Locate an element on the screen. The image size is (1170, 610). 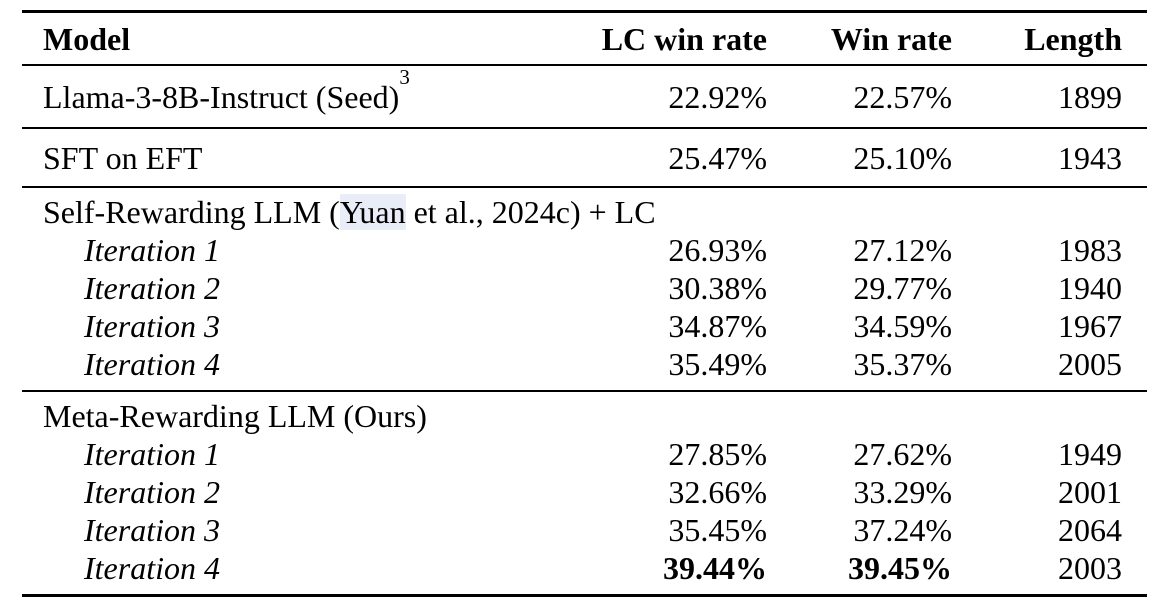
column-header-win-rate: Win rate is located at coordinates (891, 39).